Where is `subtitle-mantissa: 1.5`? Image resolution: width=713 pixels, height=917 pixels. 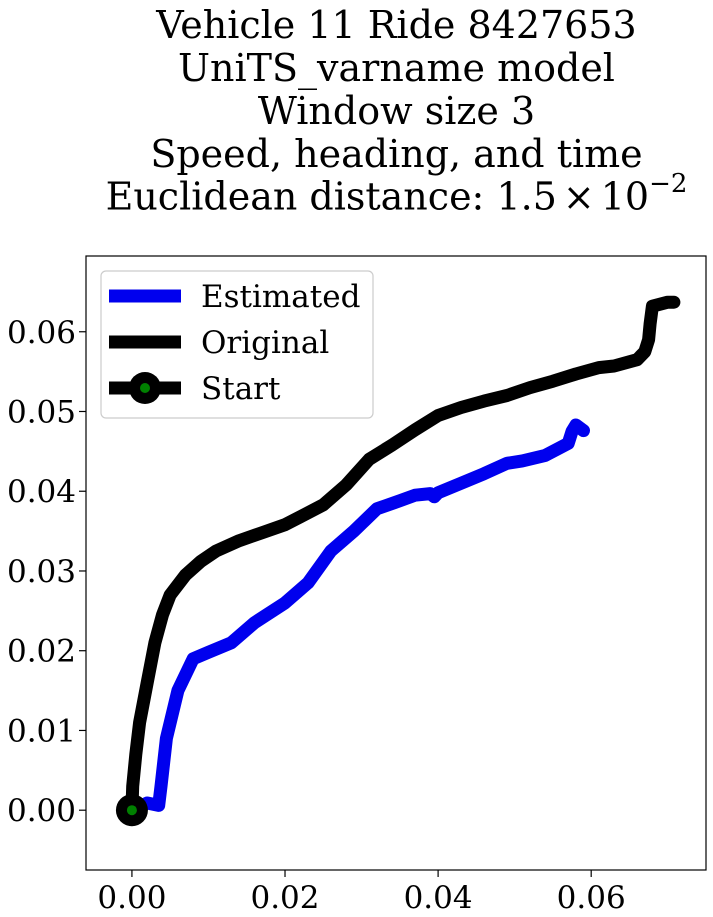 subtitle-mantissa: 1.5 is located at coordinates (526, 196).